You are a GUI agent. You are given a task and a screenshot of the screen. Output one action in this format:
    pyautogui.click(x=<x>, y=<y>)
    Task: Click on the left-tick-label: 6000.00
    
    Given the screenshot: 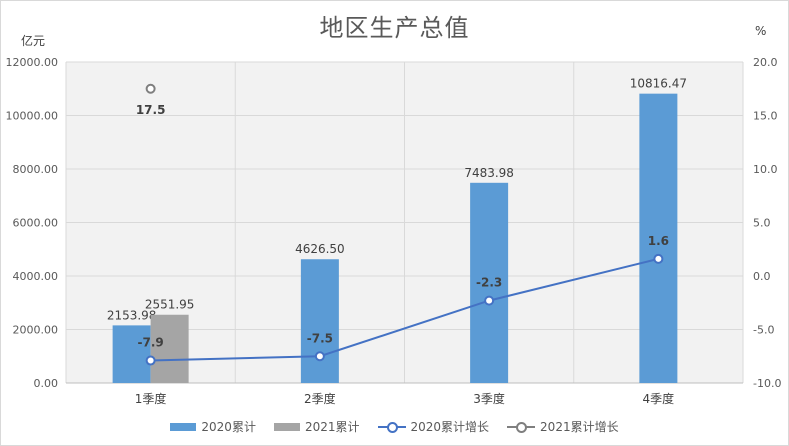 What is the action you would take?
    pyautogui.click(x=36, y=223)
    